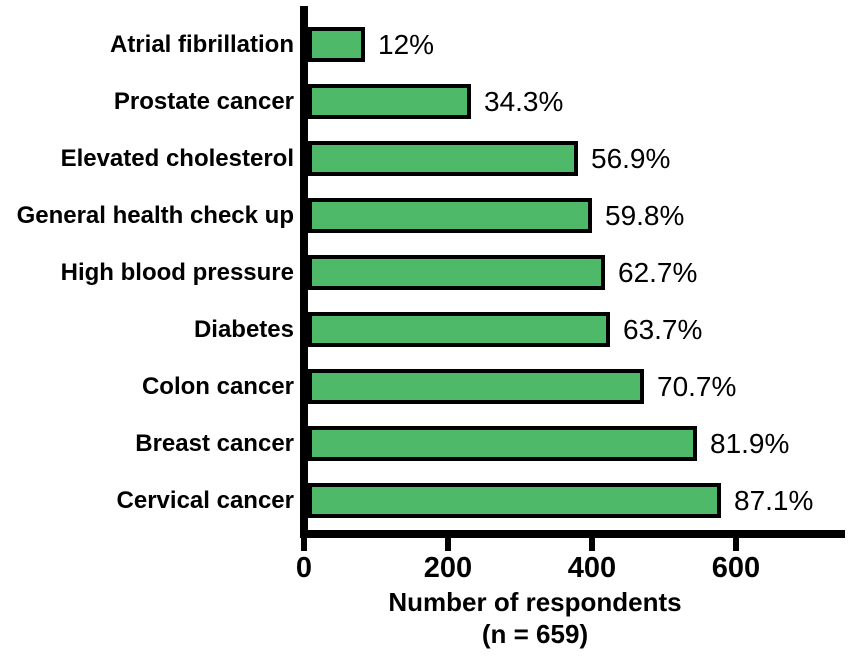 This screenshot has width=851, height=658. I want to click on value-label: 81.9%, so click(750, 443).